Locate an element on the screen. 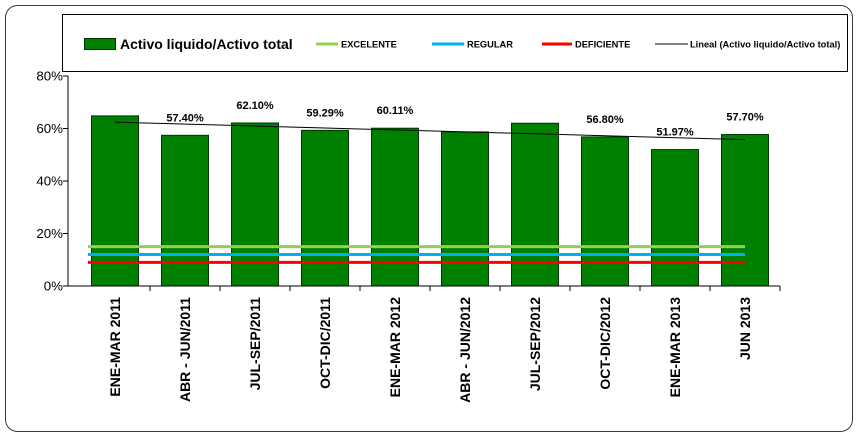  x-tick-label: JUL-SEP/2012 is located at coordinates (535, 344).